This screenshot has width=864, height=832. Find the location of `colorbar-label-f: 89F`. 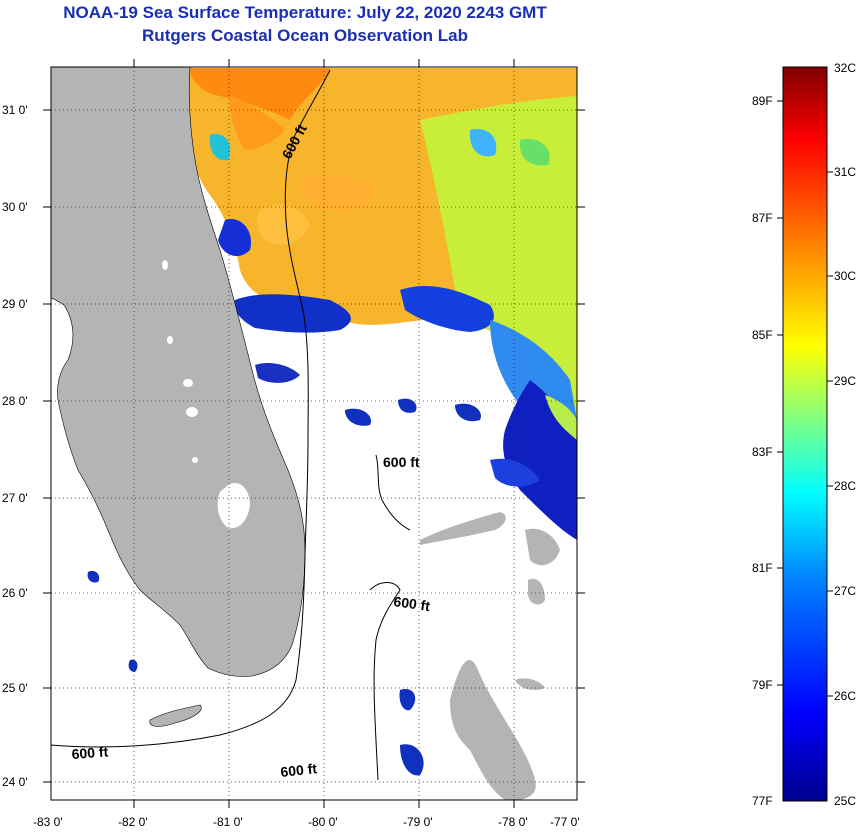

colorbar-label-f: 89F is located at coordinates (762, 101).